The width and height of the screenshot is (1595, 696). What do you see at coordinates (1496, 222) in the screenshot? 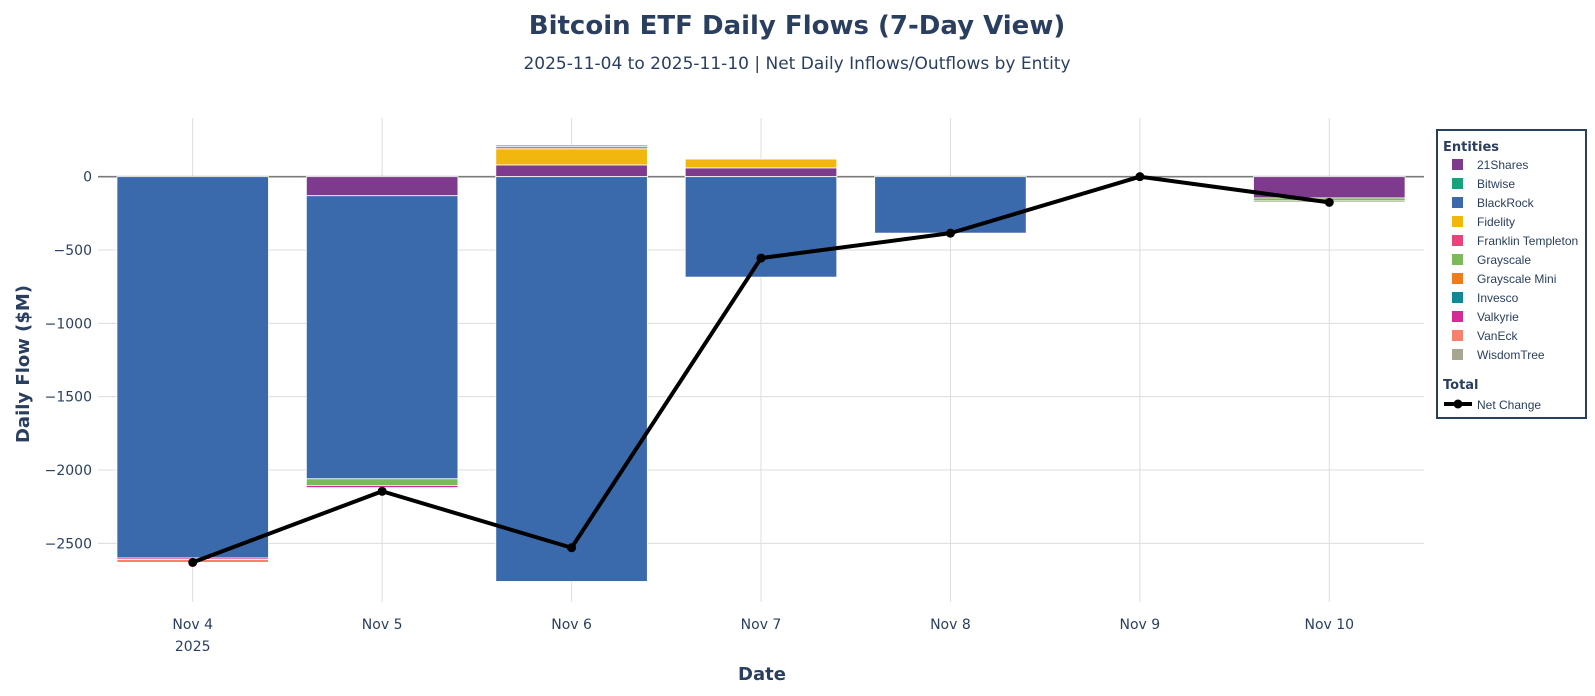
I see `legend-label: Fidelity` at bounding box center [1496, 222].